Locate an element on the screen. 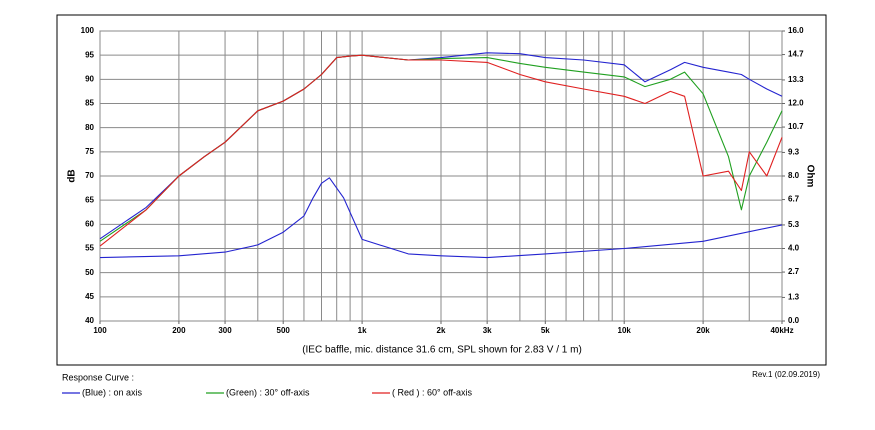  y-axis-label: dB is located at coordinates (72, 175).